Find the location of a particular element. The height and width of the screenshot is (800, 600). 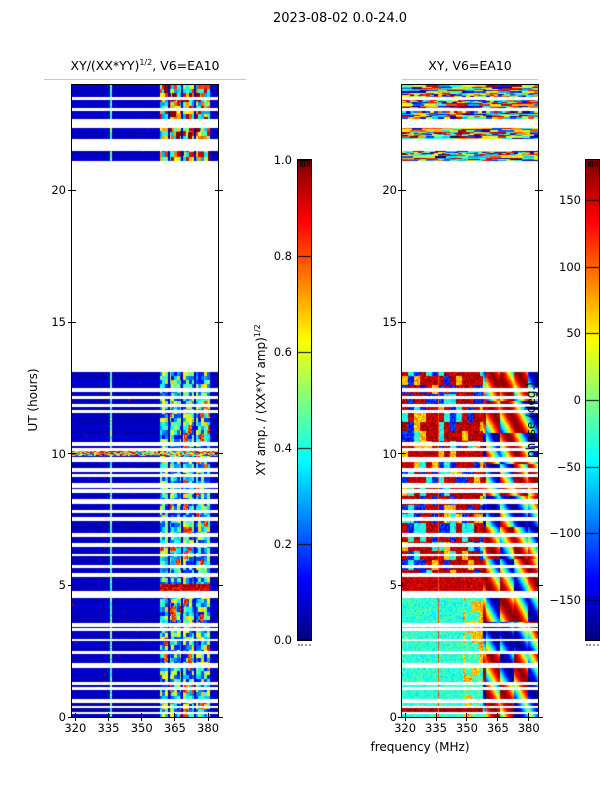

left-title-underline is located at coordinates (145, 79).